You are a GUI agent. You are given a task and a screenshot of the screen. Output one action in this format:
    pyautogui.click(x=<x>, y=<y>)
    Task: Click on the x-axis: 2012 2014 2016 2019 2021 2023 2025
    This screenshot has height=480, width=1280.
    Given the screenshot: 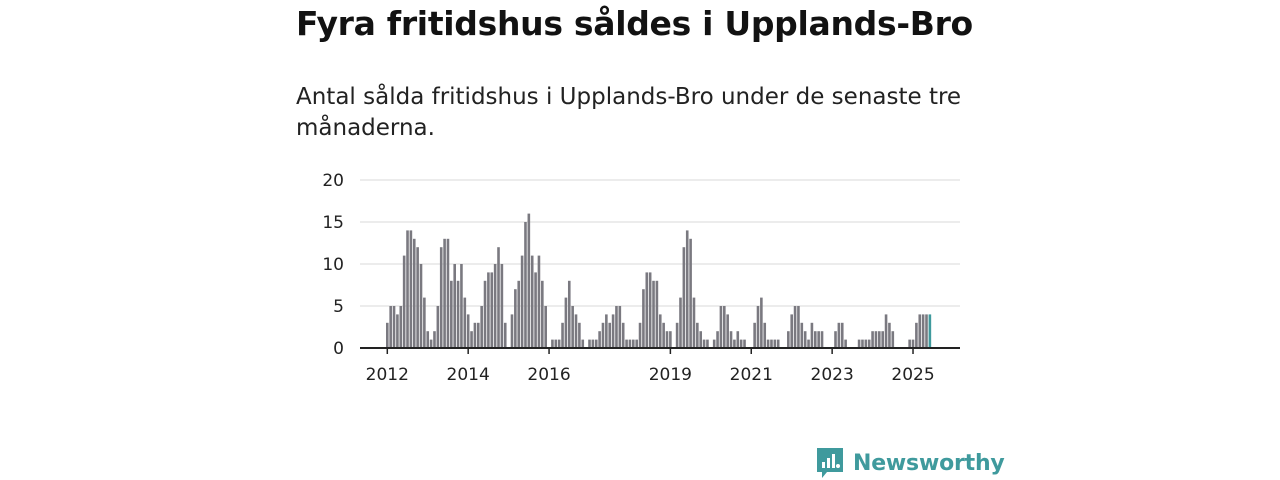 What is the action you would take?
    pyautogui.click(x=660, y=366)
    